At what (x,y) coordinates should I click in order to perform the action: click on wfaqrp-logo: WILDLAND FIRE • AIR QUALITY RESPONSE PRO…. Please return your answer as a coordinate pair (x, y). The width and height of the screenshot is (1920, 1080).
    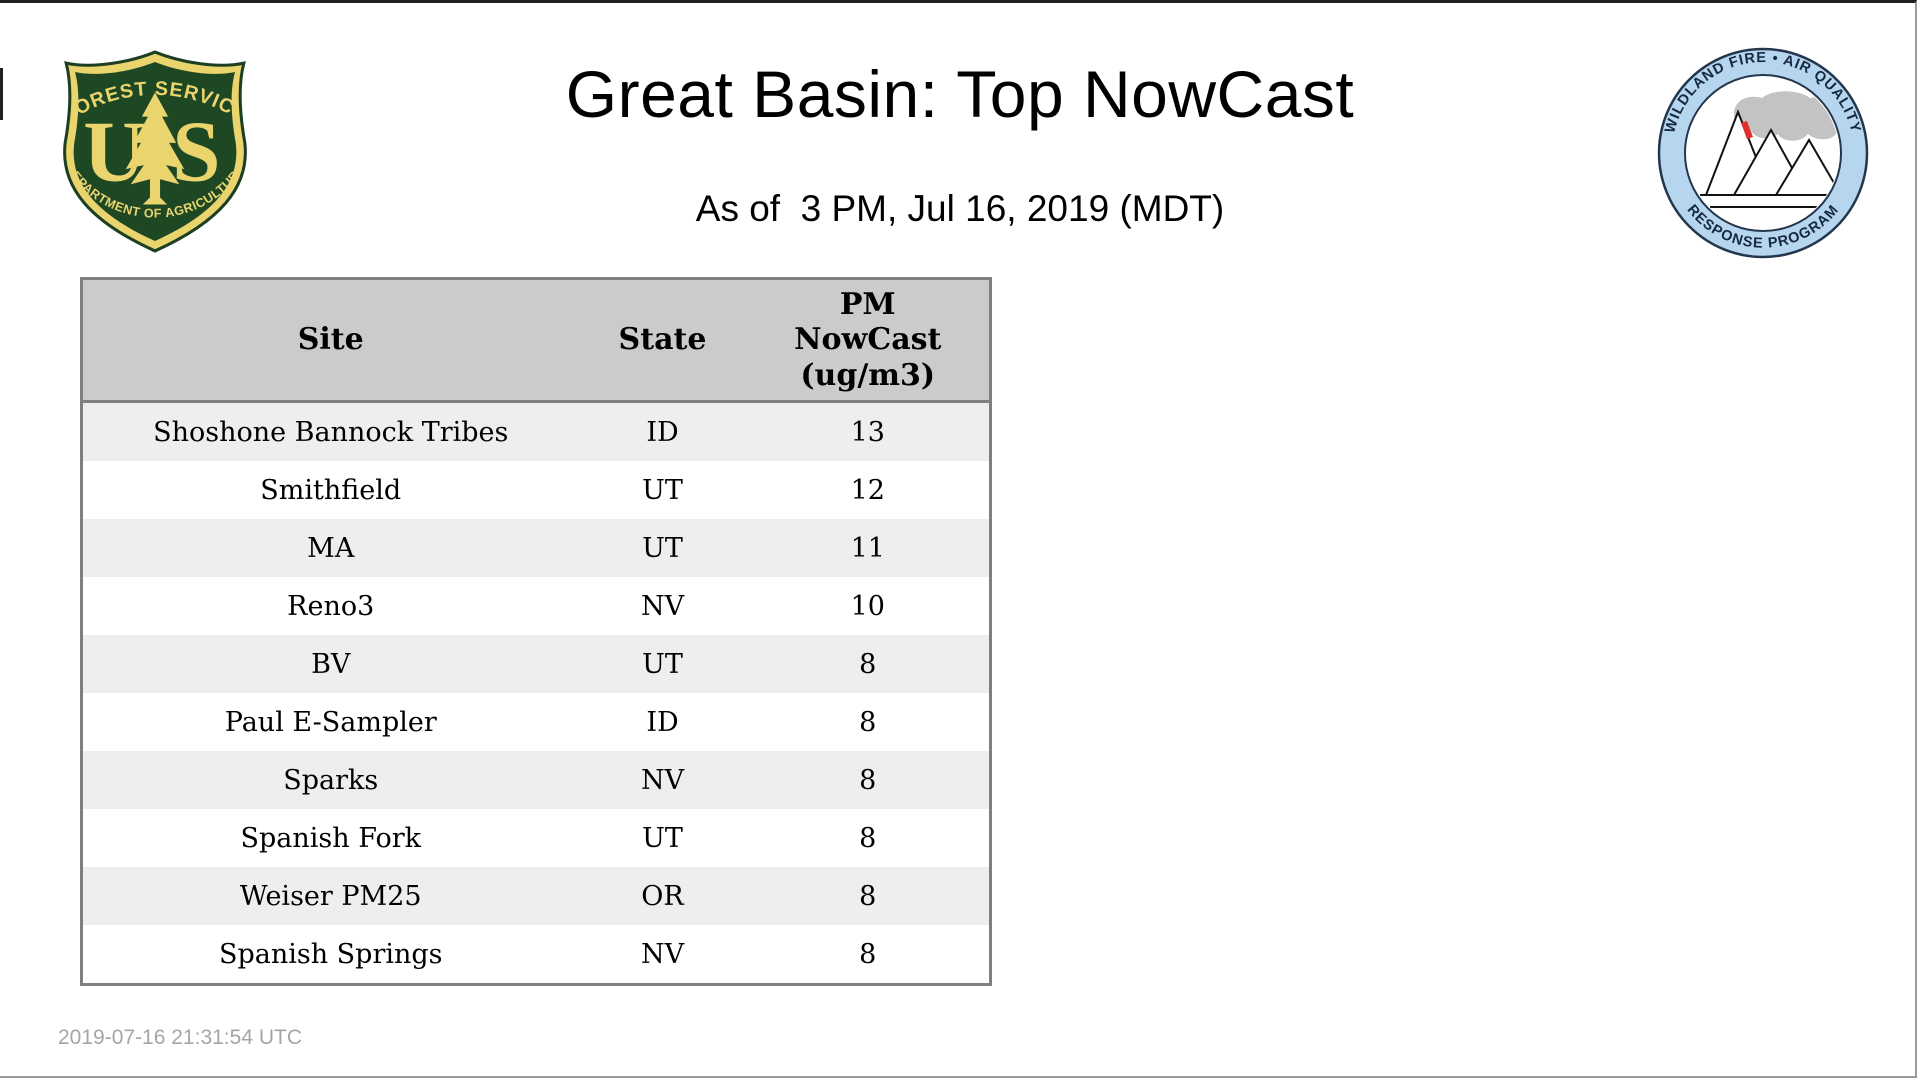
    Looking at the image, I should click on (1763, 153).